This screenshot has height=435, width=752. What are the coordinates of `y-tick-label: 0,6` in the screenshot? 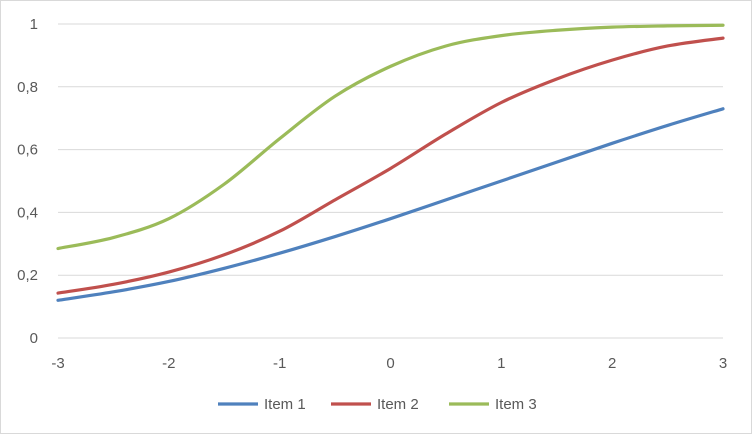 It's located at (27, 150).